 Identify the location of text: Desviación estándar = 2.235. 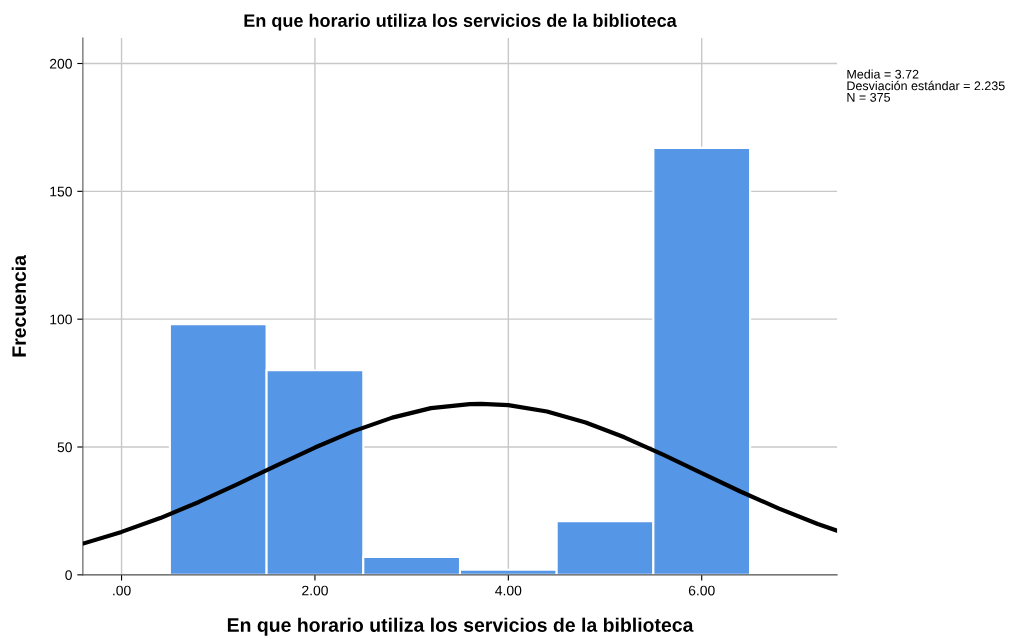
(926, 85).